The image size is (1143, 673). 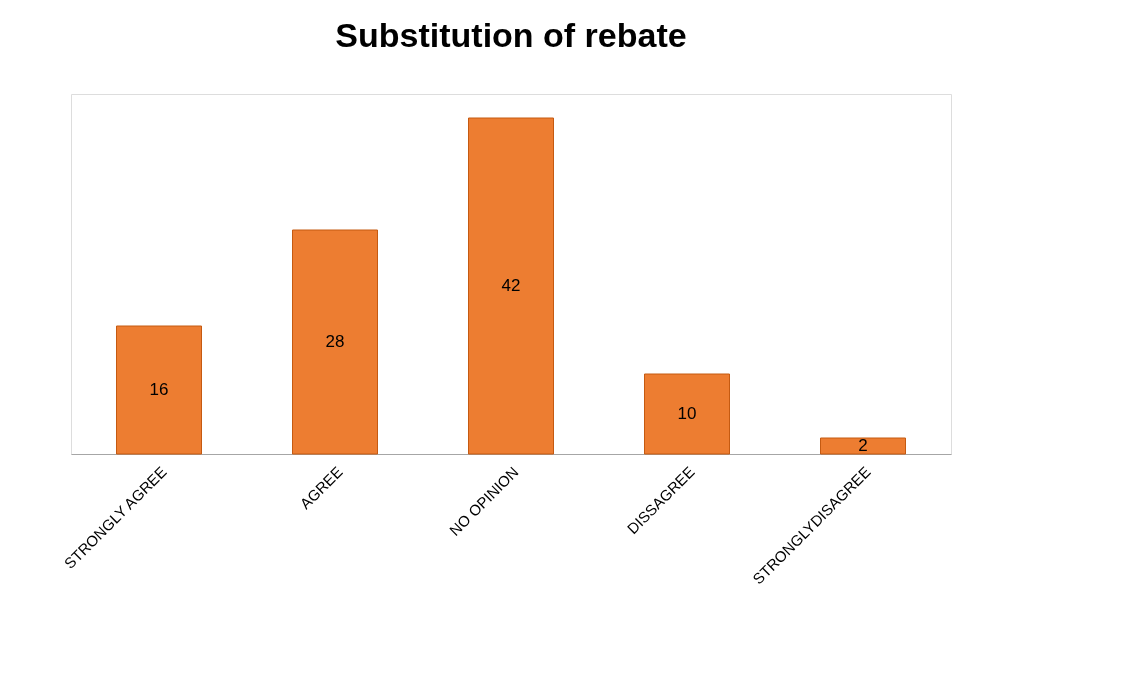 I want to click on data-label: 16, so click(x=159, y=389).